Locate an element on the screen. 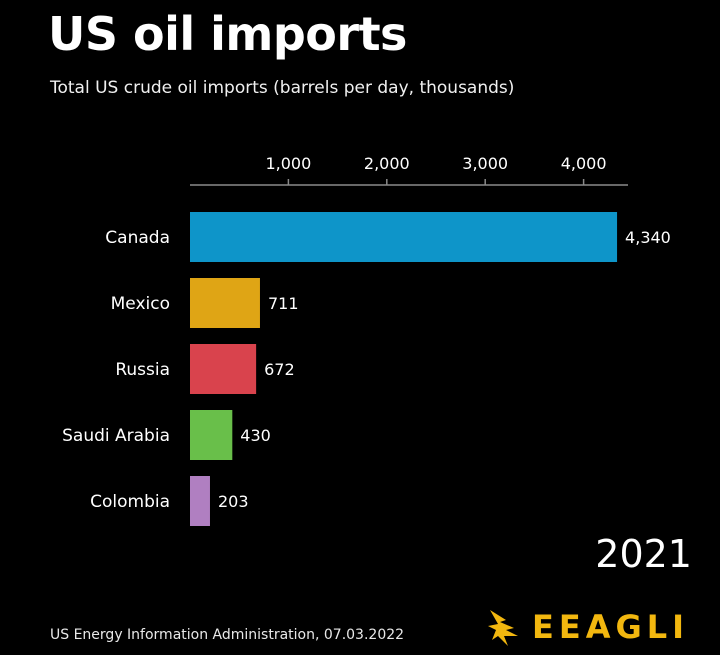 The height and width of the screenshot is (655, 720). value-label: 672 is located at coordinates (279, 369).